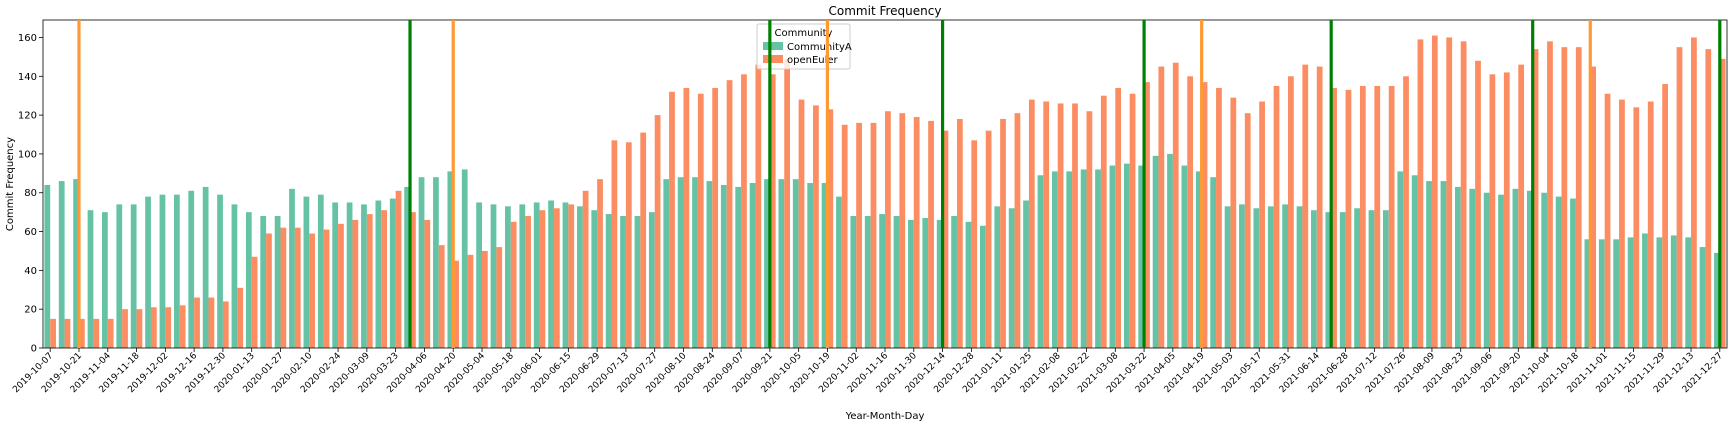 The width and height of the screenshot is (1729, 425). Describe the element at coordinates (813, 60) in the screenshot. I see `legend-label-openeuler: openEuler` at that location.